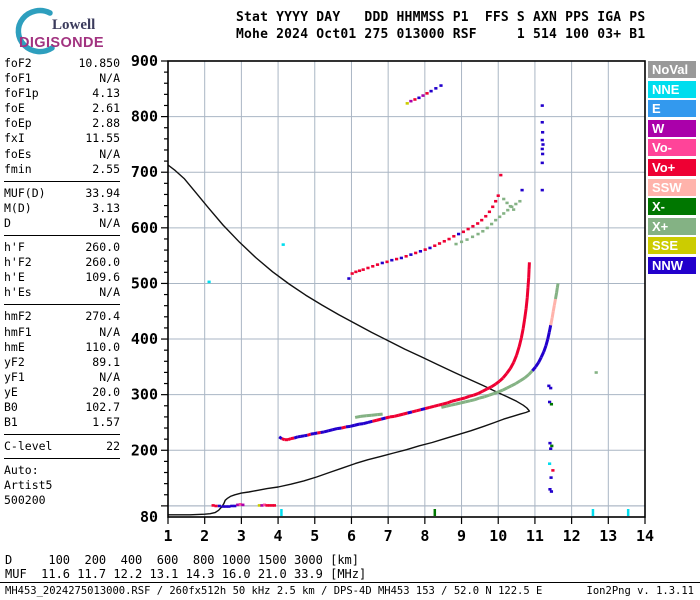 The width and height of the screenshot is (700, 600). I want to click on param-label: Artist5, so click(28, 485).